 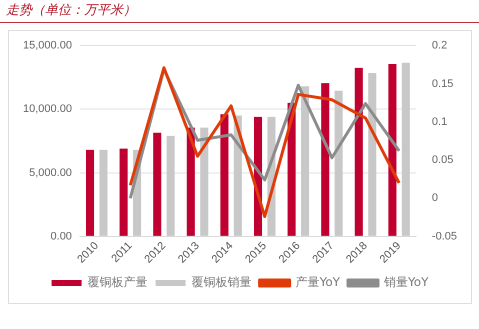 I want to click on y-tick-label: 10,000.00, so click(x=47, y=109).